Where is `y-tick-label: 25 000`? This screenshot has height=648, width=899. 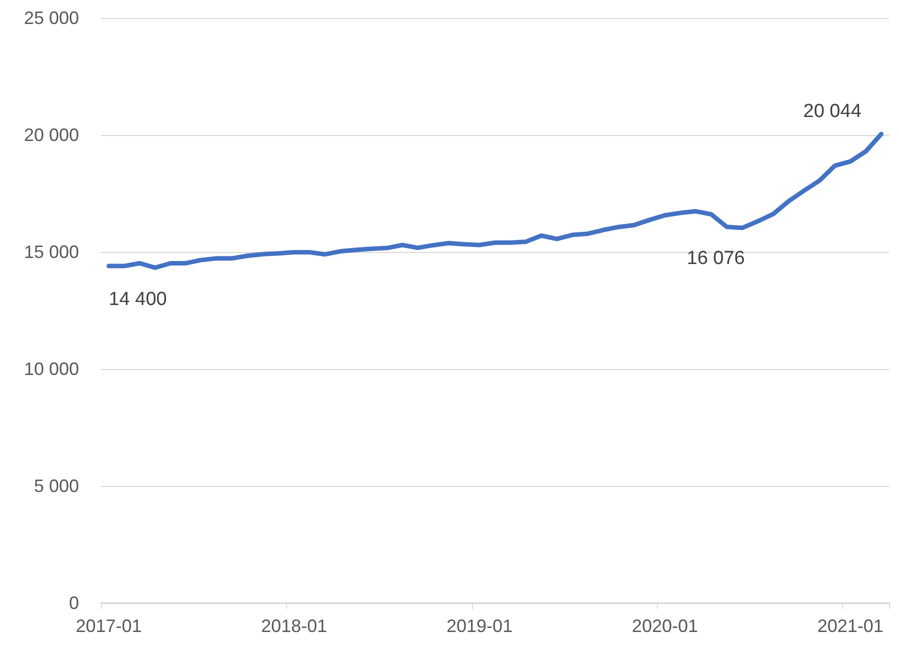 y-tick-label: 25 000 is located at coordinates (51, 18).